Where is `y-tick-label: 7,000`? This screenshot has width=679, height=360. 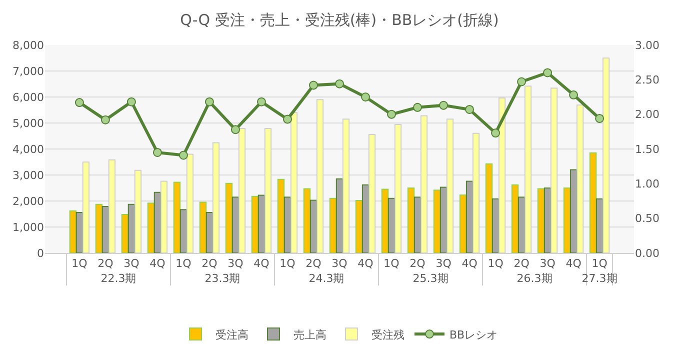
y-tick-label: 7,000 is located at coordinates (28, 71).